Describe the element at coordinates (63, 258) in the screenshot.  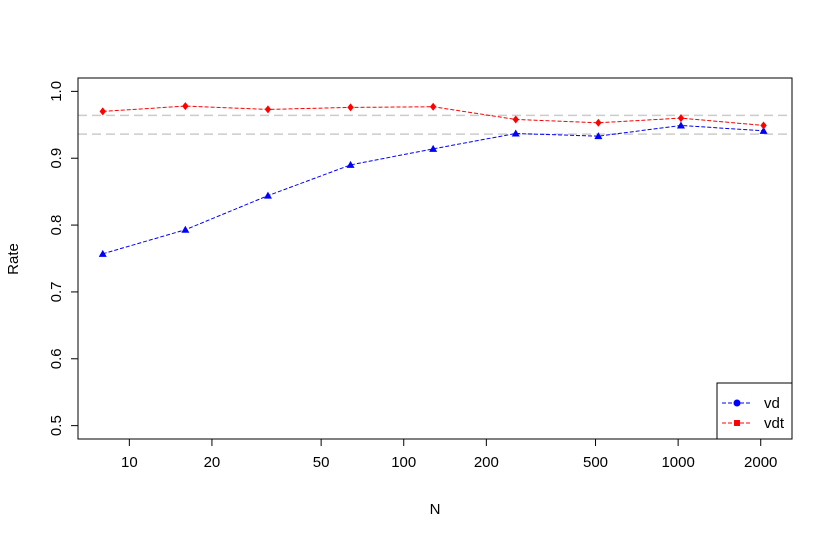
I see `y-axis: 0.5 0.6 0.7 0.8 0.9 1.0` at that location.